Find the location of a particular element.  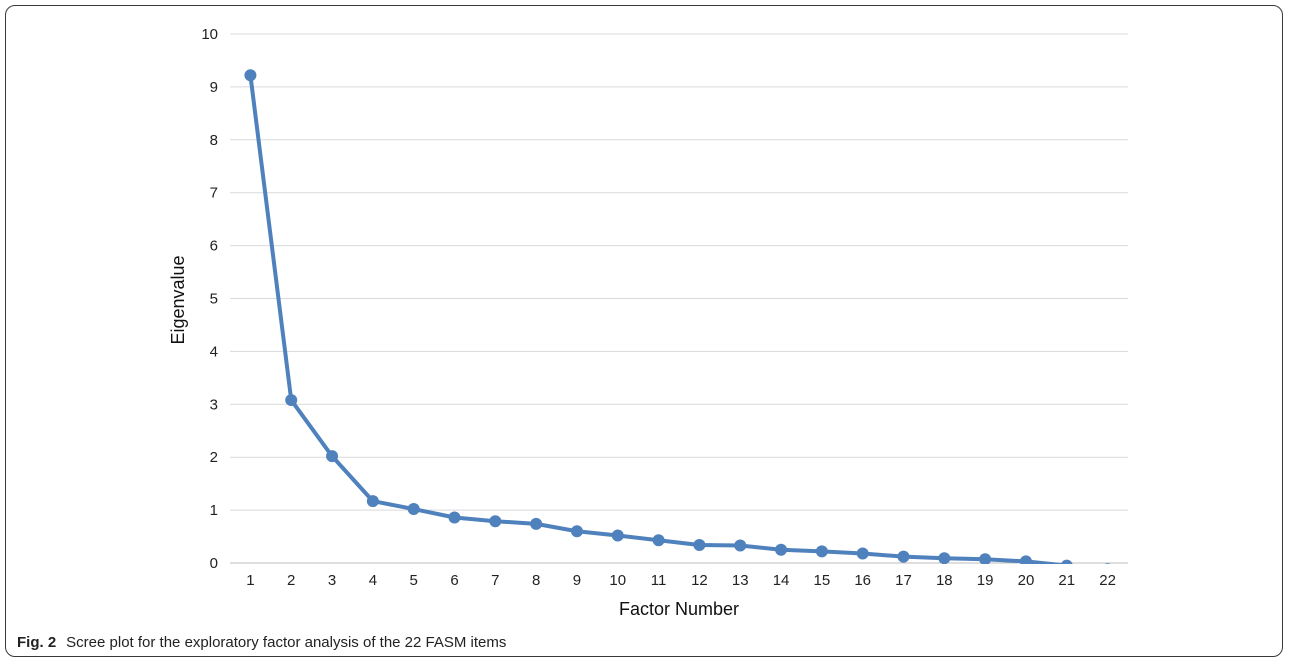

x-tick-label: 16 is located at coordinates (862, 580).